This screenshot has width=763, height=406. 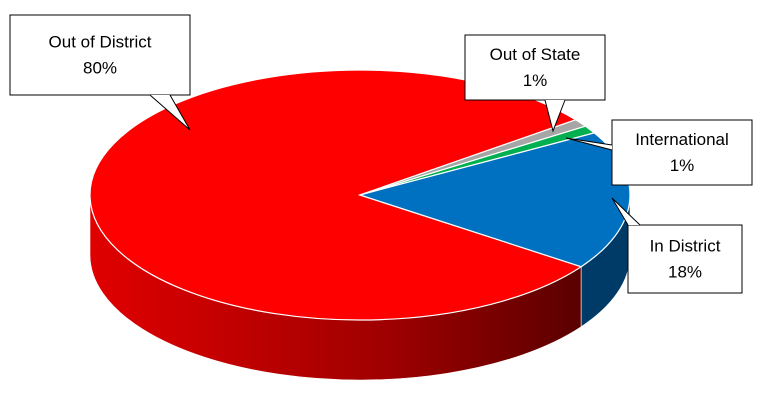 I want to click on value-label: 80%, so click(x=100, y=67).